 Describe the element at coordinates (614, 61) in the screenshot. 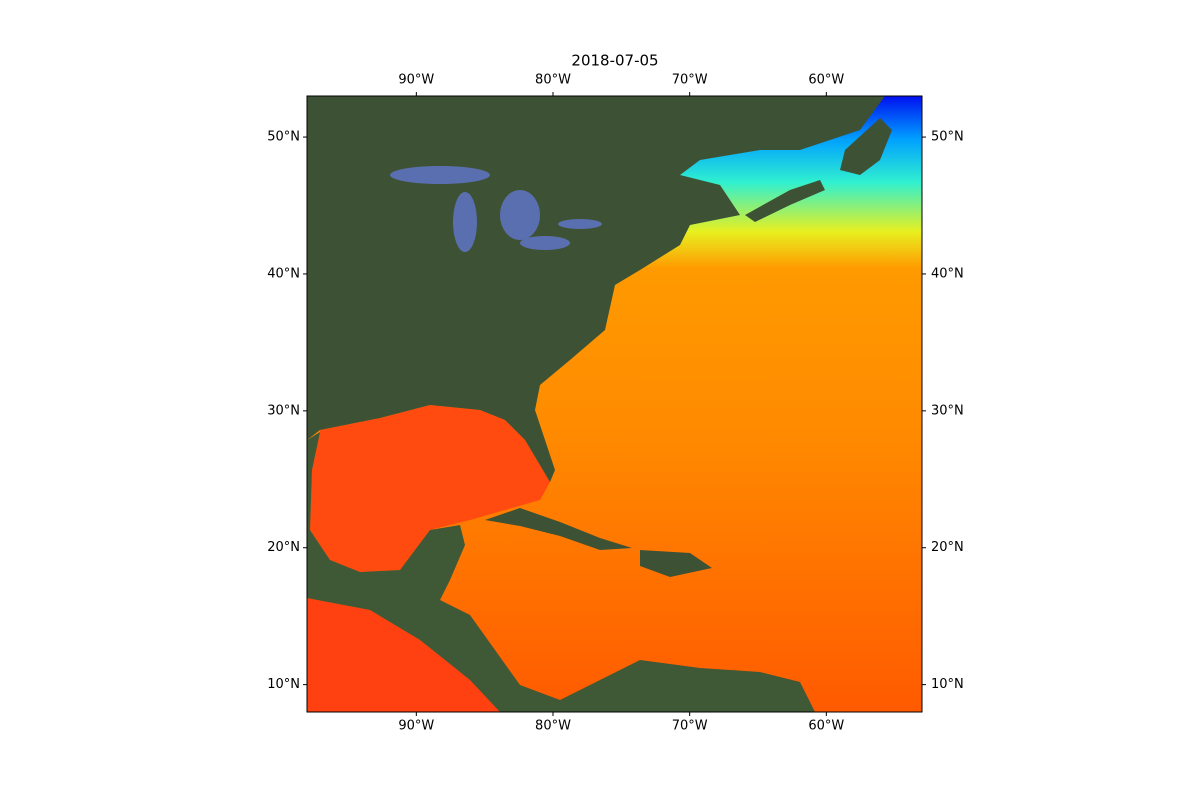

I see `map-title: 2018-07-05` at that location.